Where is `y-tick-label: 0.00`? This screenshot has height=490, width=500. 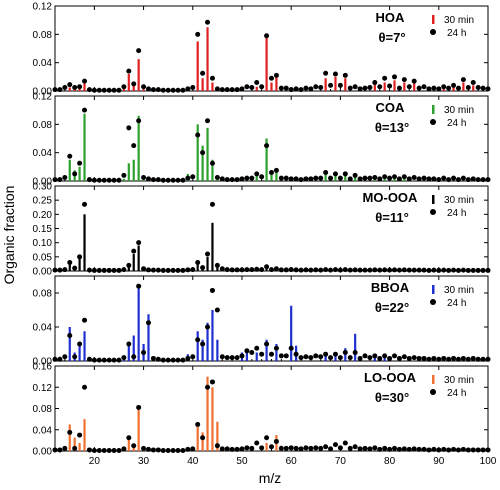 y-tick-label: 0.00 is located at coordinates (43, 92).